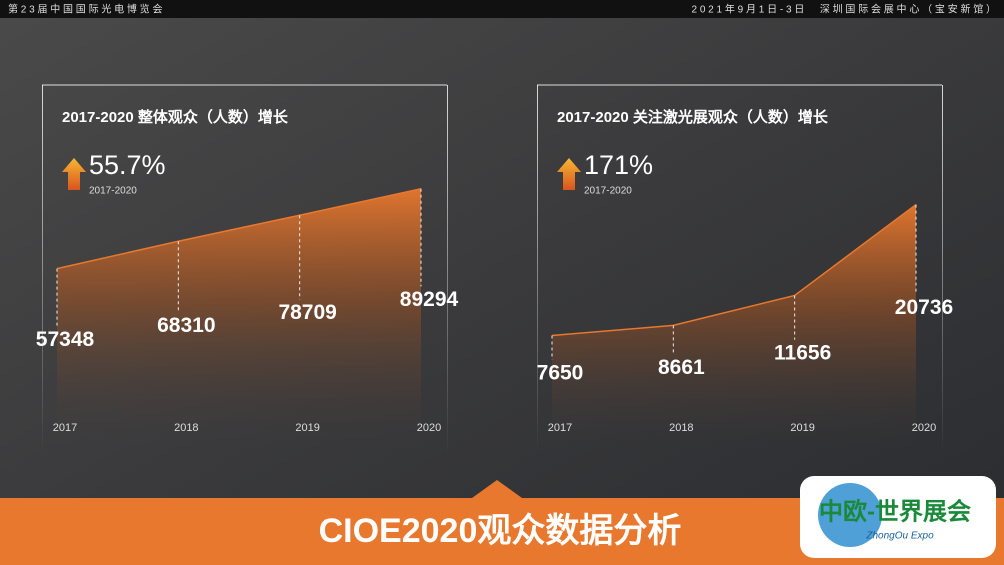 The height and width of the screenshot is (565, 1004). Describe the element at coordinates (895, 511) in the screenshot. I see `logo-name: 中欧-世界展会` at that location.